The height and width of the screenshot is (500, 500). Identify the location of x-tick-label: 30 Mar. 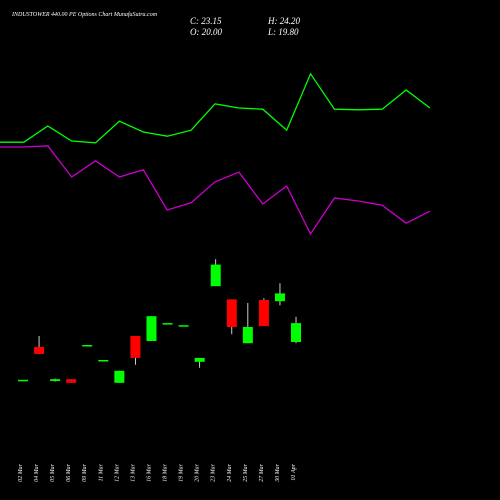
(278, 472).